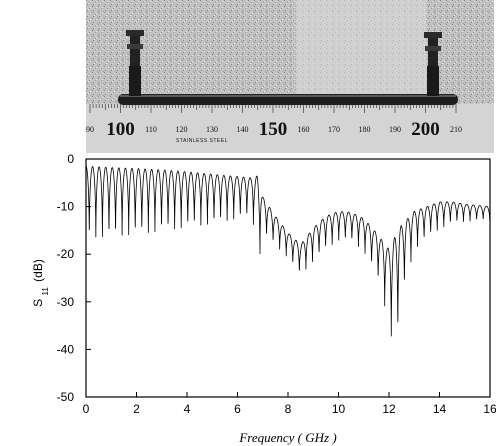  Describe the element at coordinates (151, 129) in the screenshot. I see `ruler-label: 110` at that location.